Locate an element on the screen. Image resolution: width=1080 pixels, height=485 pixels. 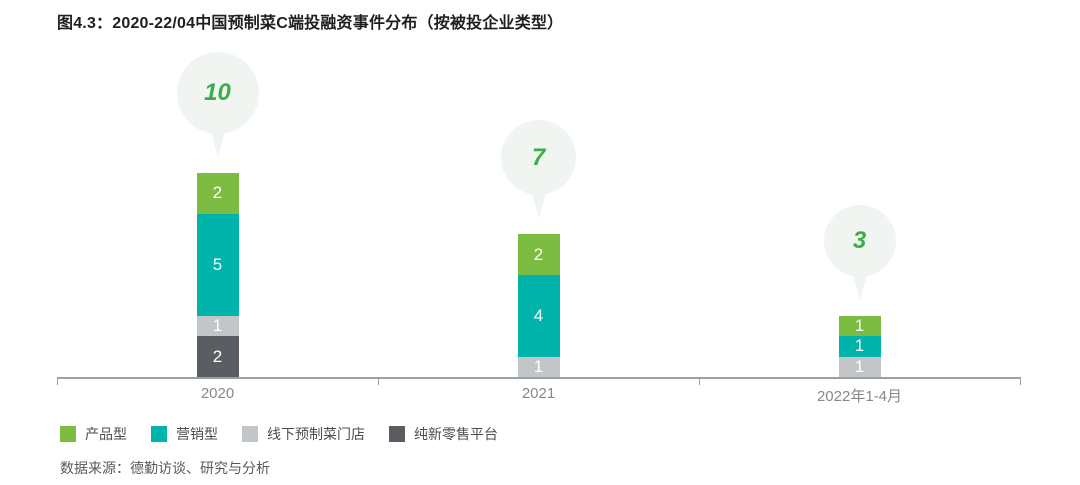
legend-label: 营销型 is located at coordinates (197, 434).